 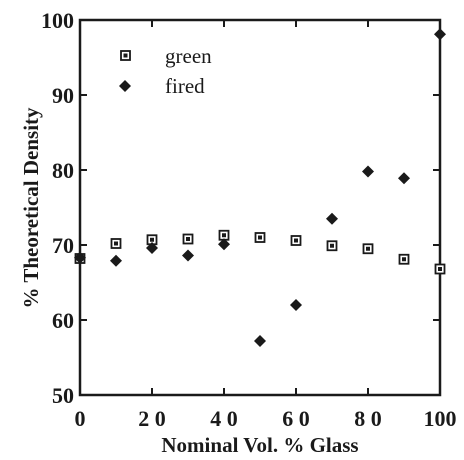 What do you see at coordinates (63, 320) in the screenshot?
I see `y-tick-label: 60` at bounding box center [63, 320].